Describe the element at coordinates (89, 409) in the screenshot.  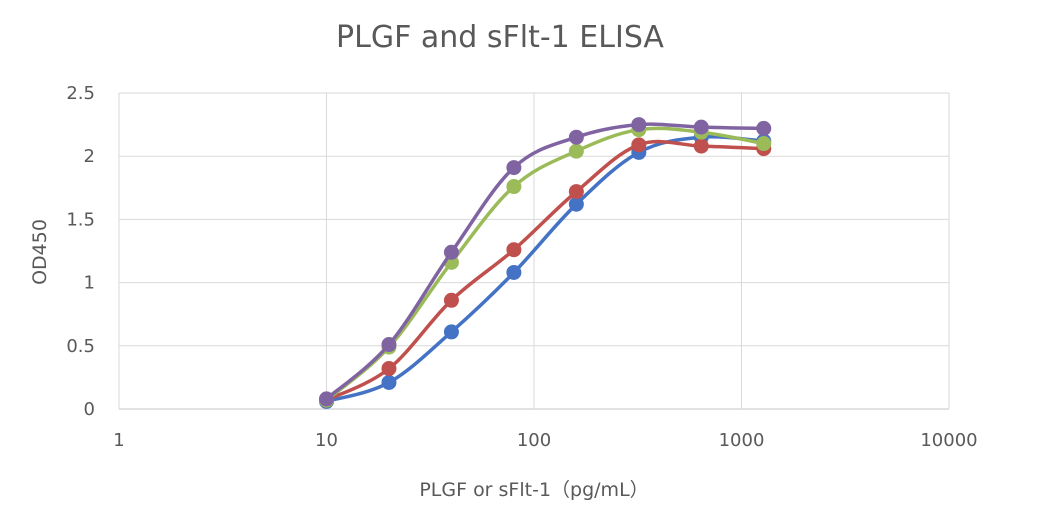
I see `y-tick-label: 0` at that location.